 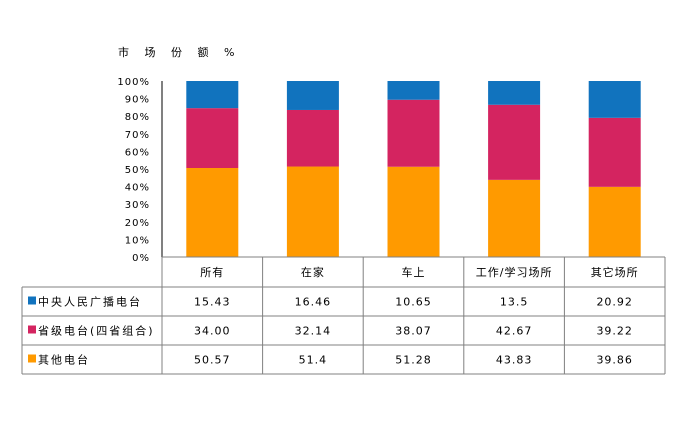 I want to click on x-category-label: 在家, so click(x=313, y=272).